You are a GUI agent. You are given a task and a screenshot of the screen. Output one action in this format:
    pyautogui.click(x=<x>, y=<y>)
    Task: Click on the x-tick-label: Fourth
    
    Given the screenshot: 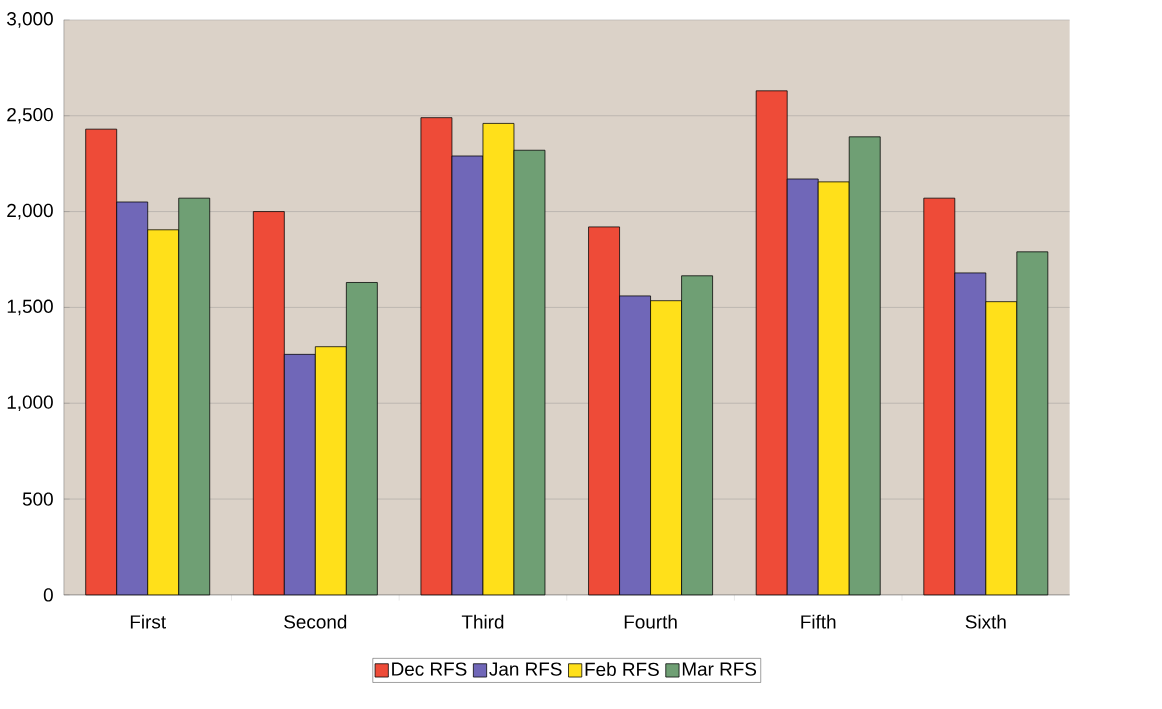 What is the action you would take?
    pyautogui.click(x=650, y=621)
    